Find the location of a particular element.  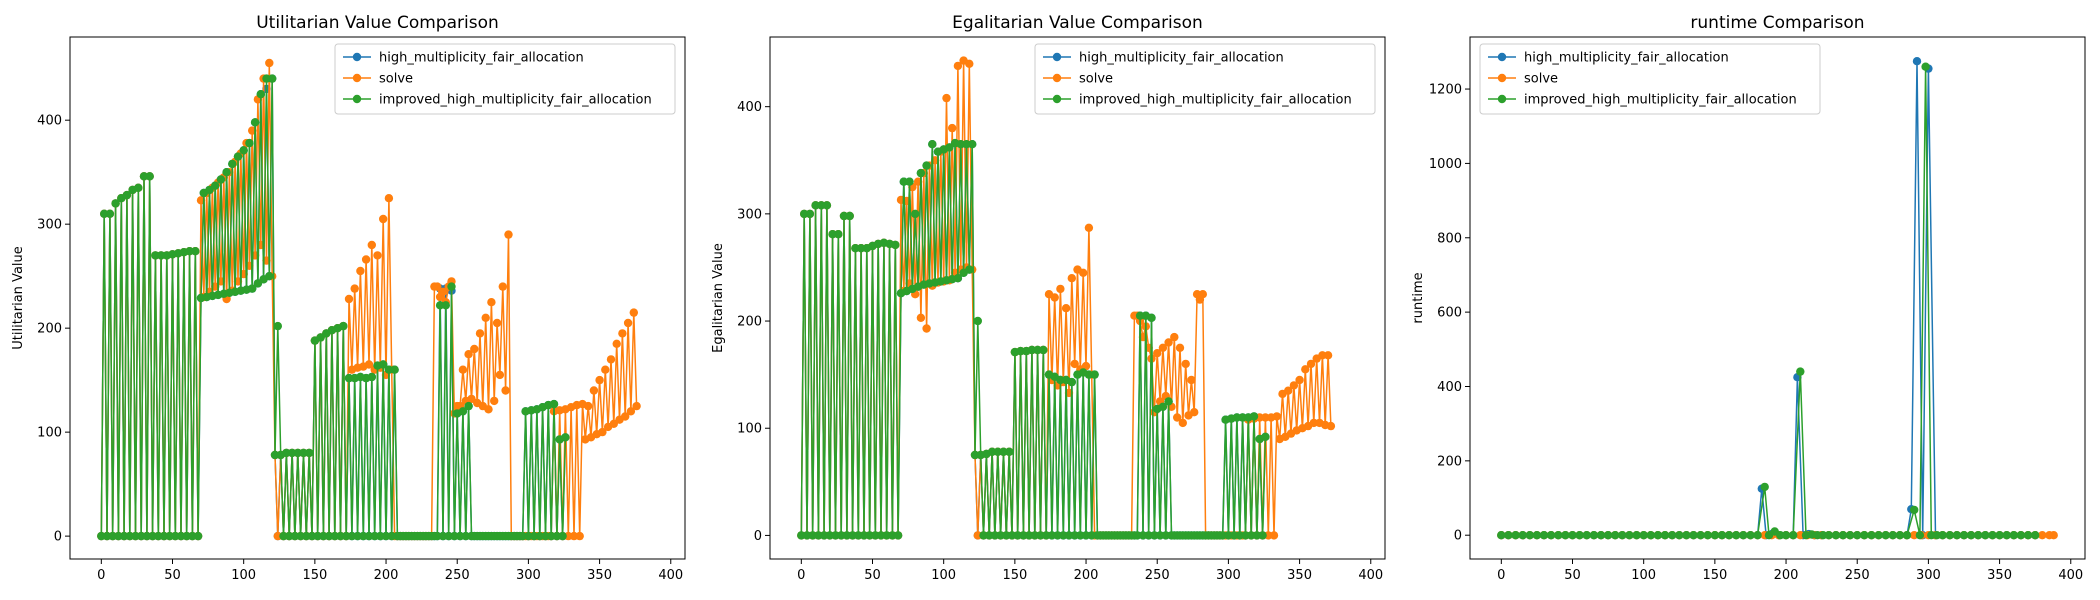

x-tick-label: 400 is located at coordinates (670, 575).